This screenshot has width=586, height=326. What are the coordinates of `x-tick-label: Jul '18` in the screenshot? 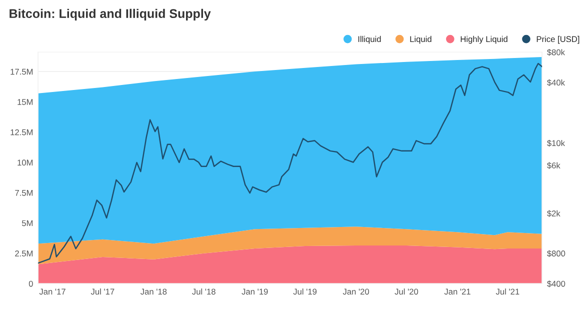 It's located at (204, 291).